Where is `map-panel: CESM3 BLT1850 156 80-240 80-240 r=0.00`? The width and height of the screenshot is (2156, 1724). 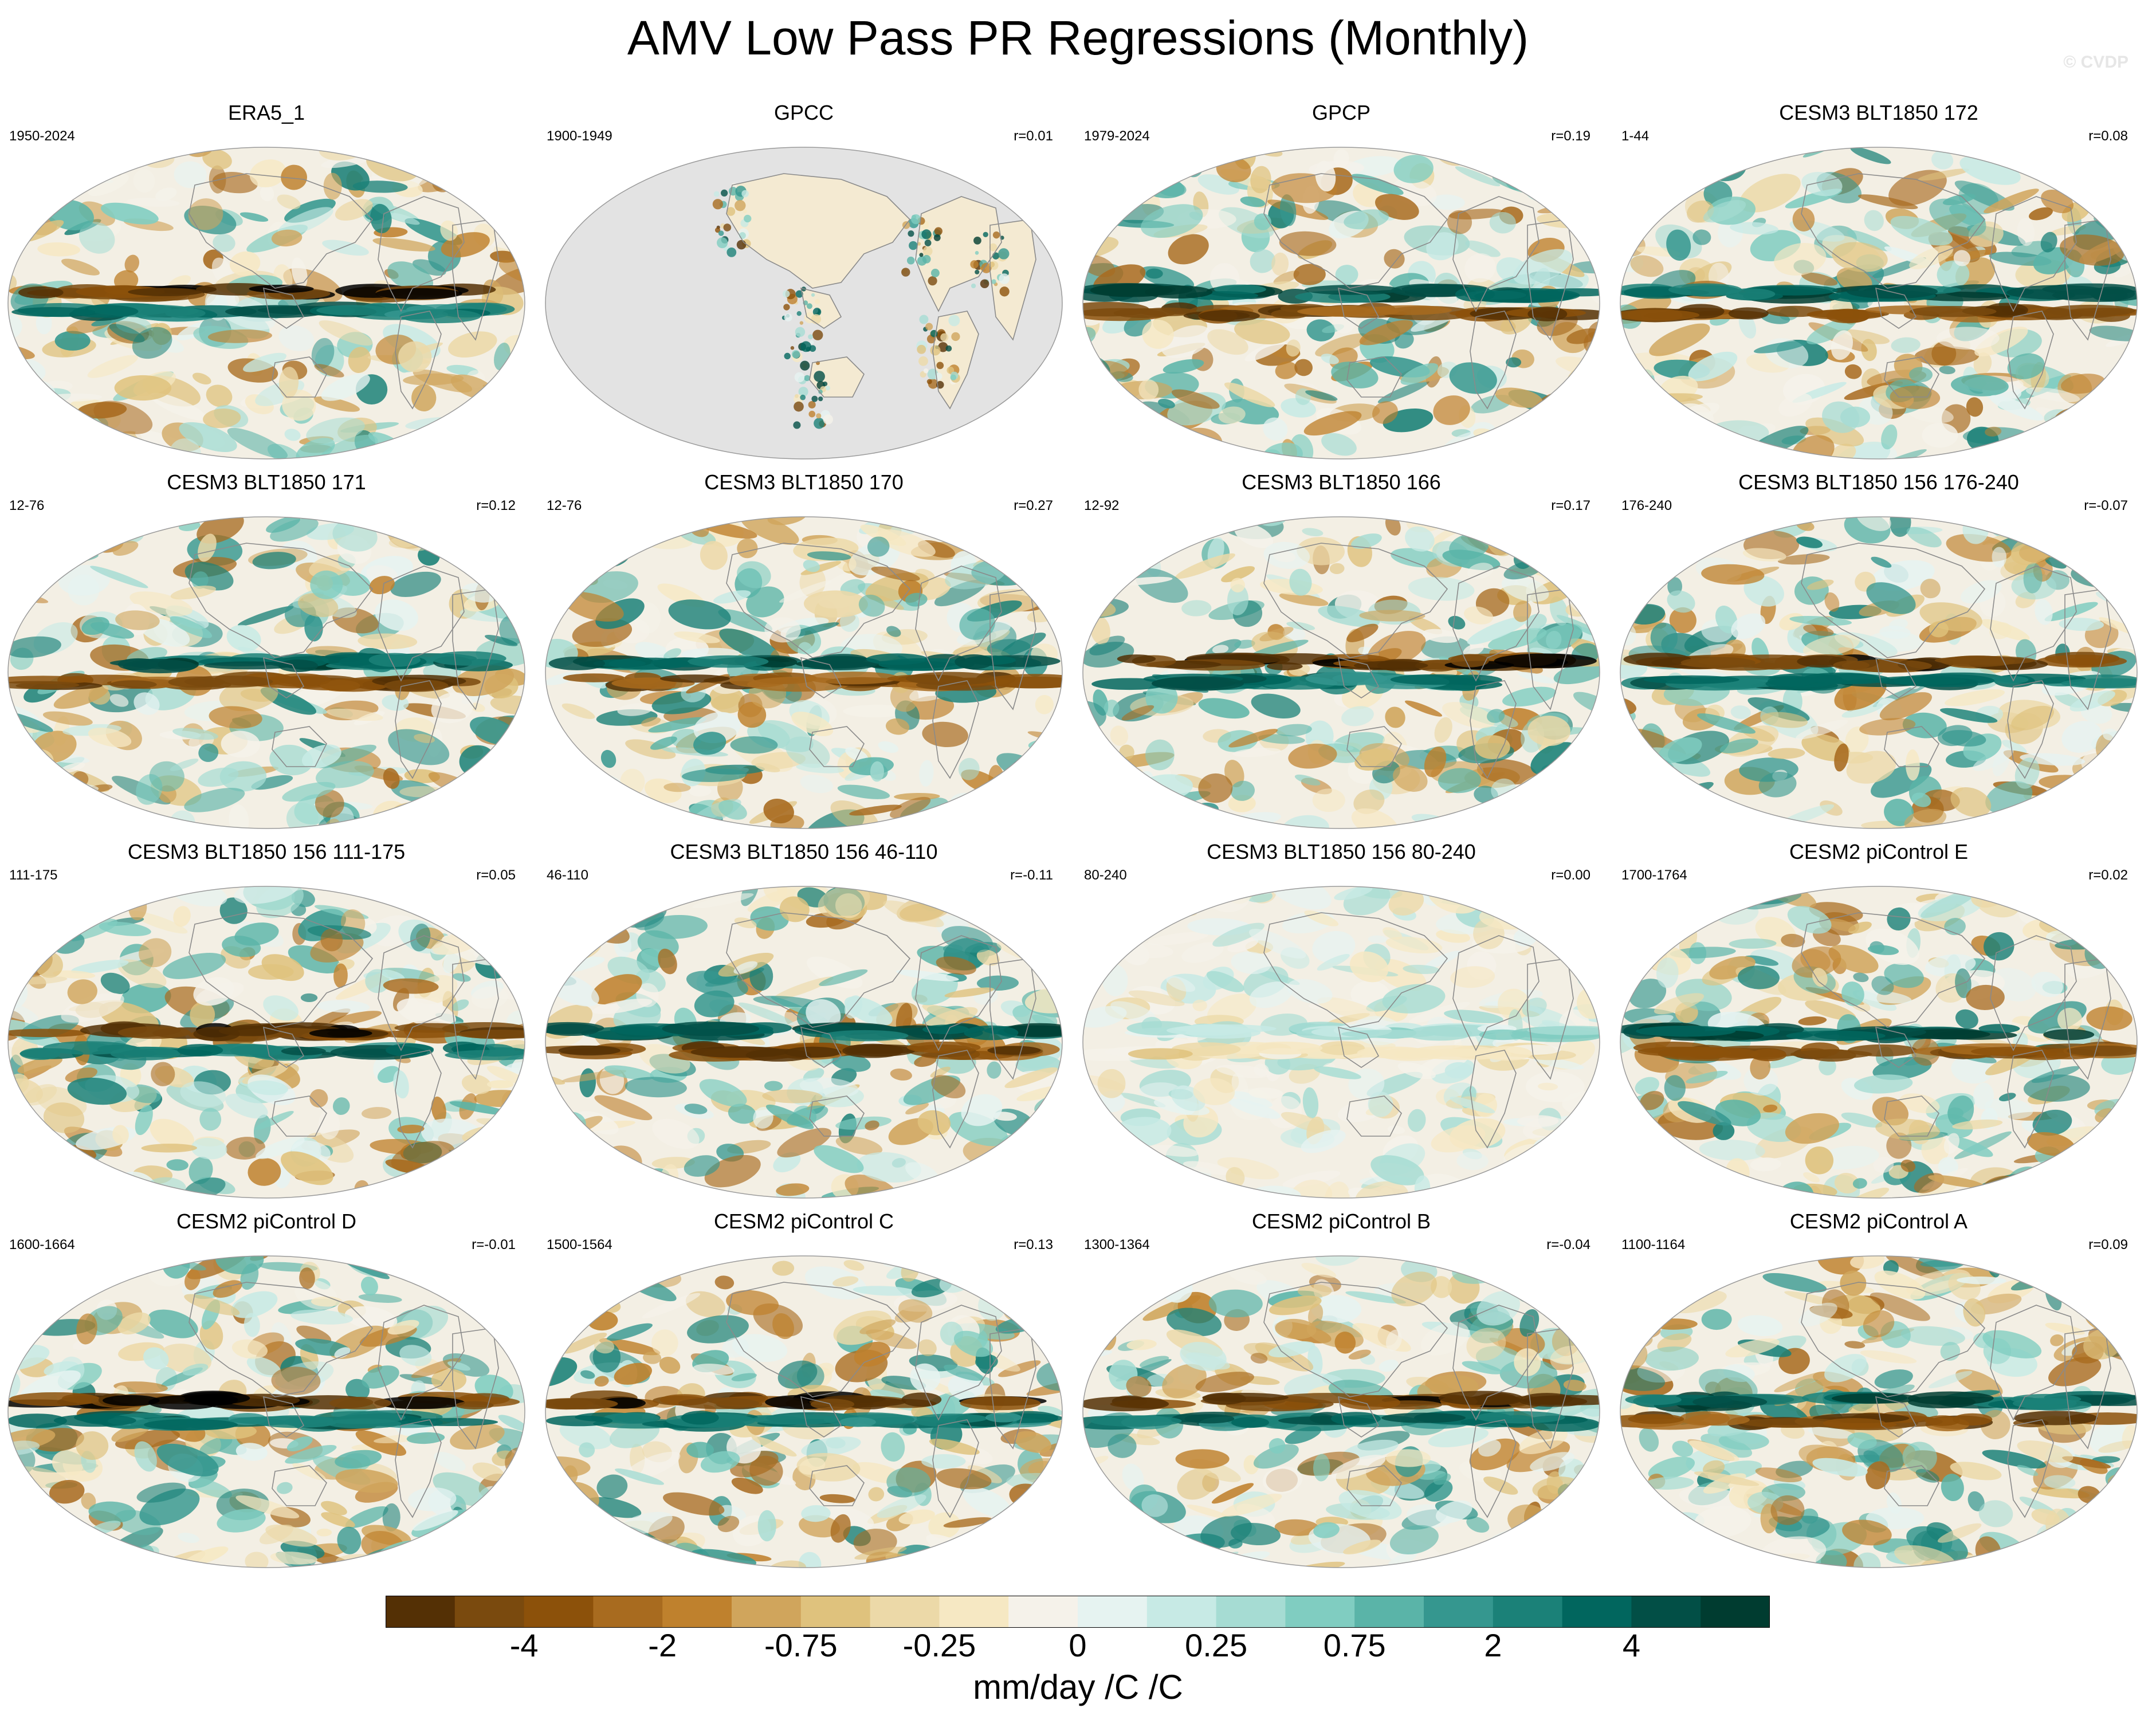
map-panel: CESM3 BLT1850 156 80-240 80-240 r=0.00 is located at coordinates (1341, 1019).